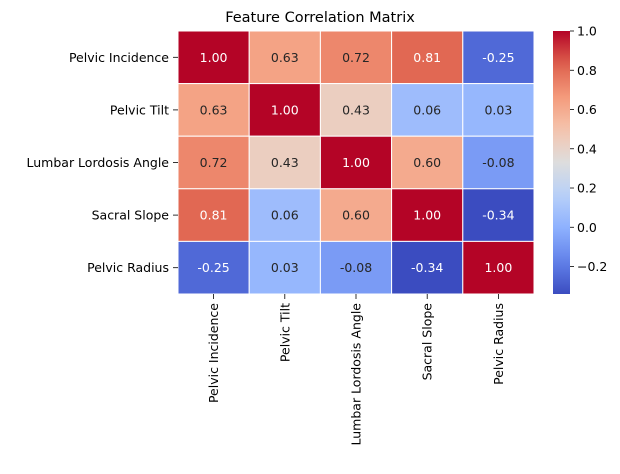 This screenshot has width=620, height=474. Describe the element at coordinates (427, 342) in the screenshot. I see `column-tick-label: Sacral Slope` at that location.